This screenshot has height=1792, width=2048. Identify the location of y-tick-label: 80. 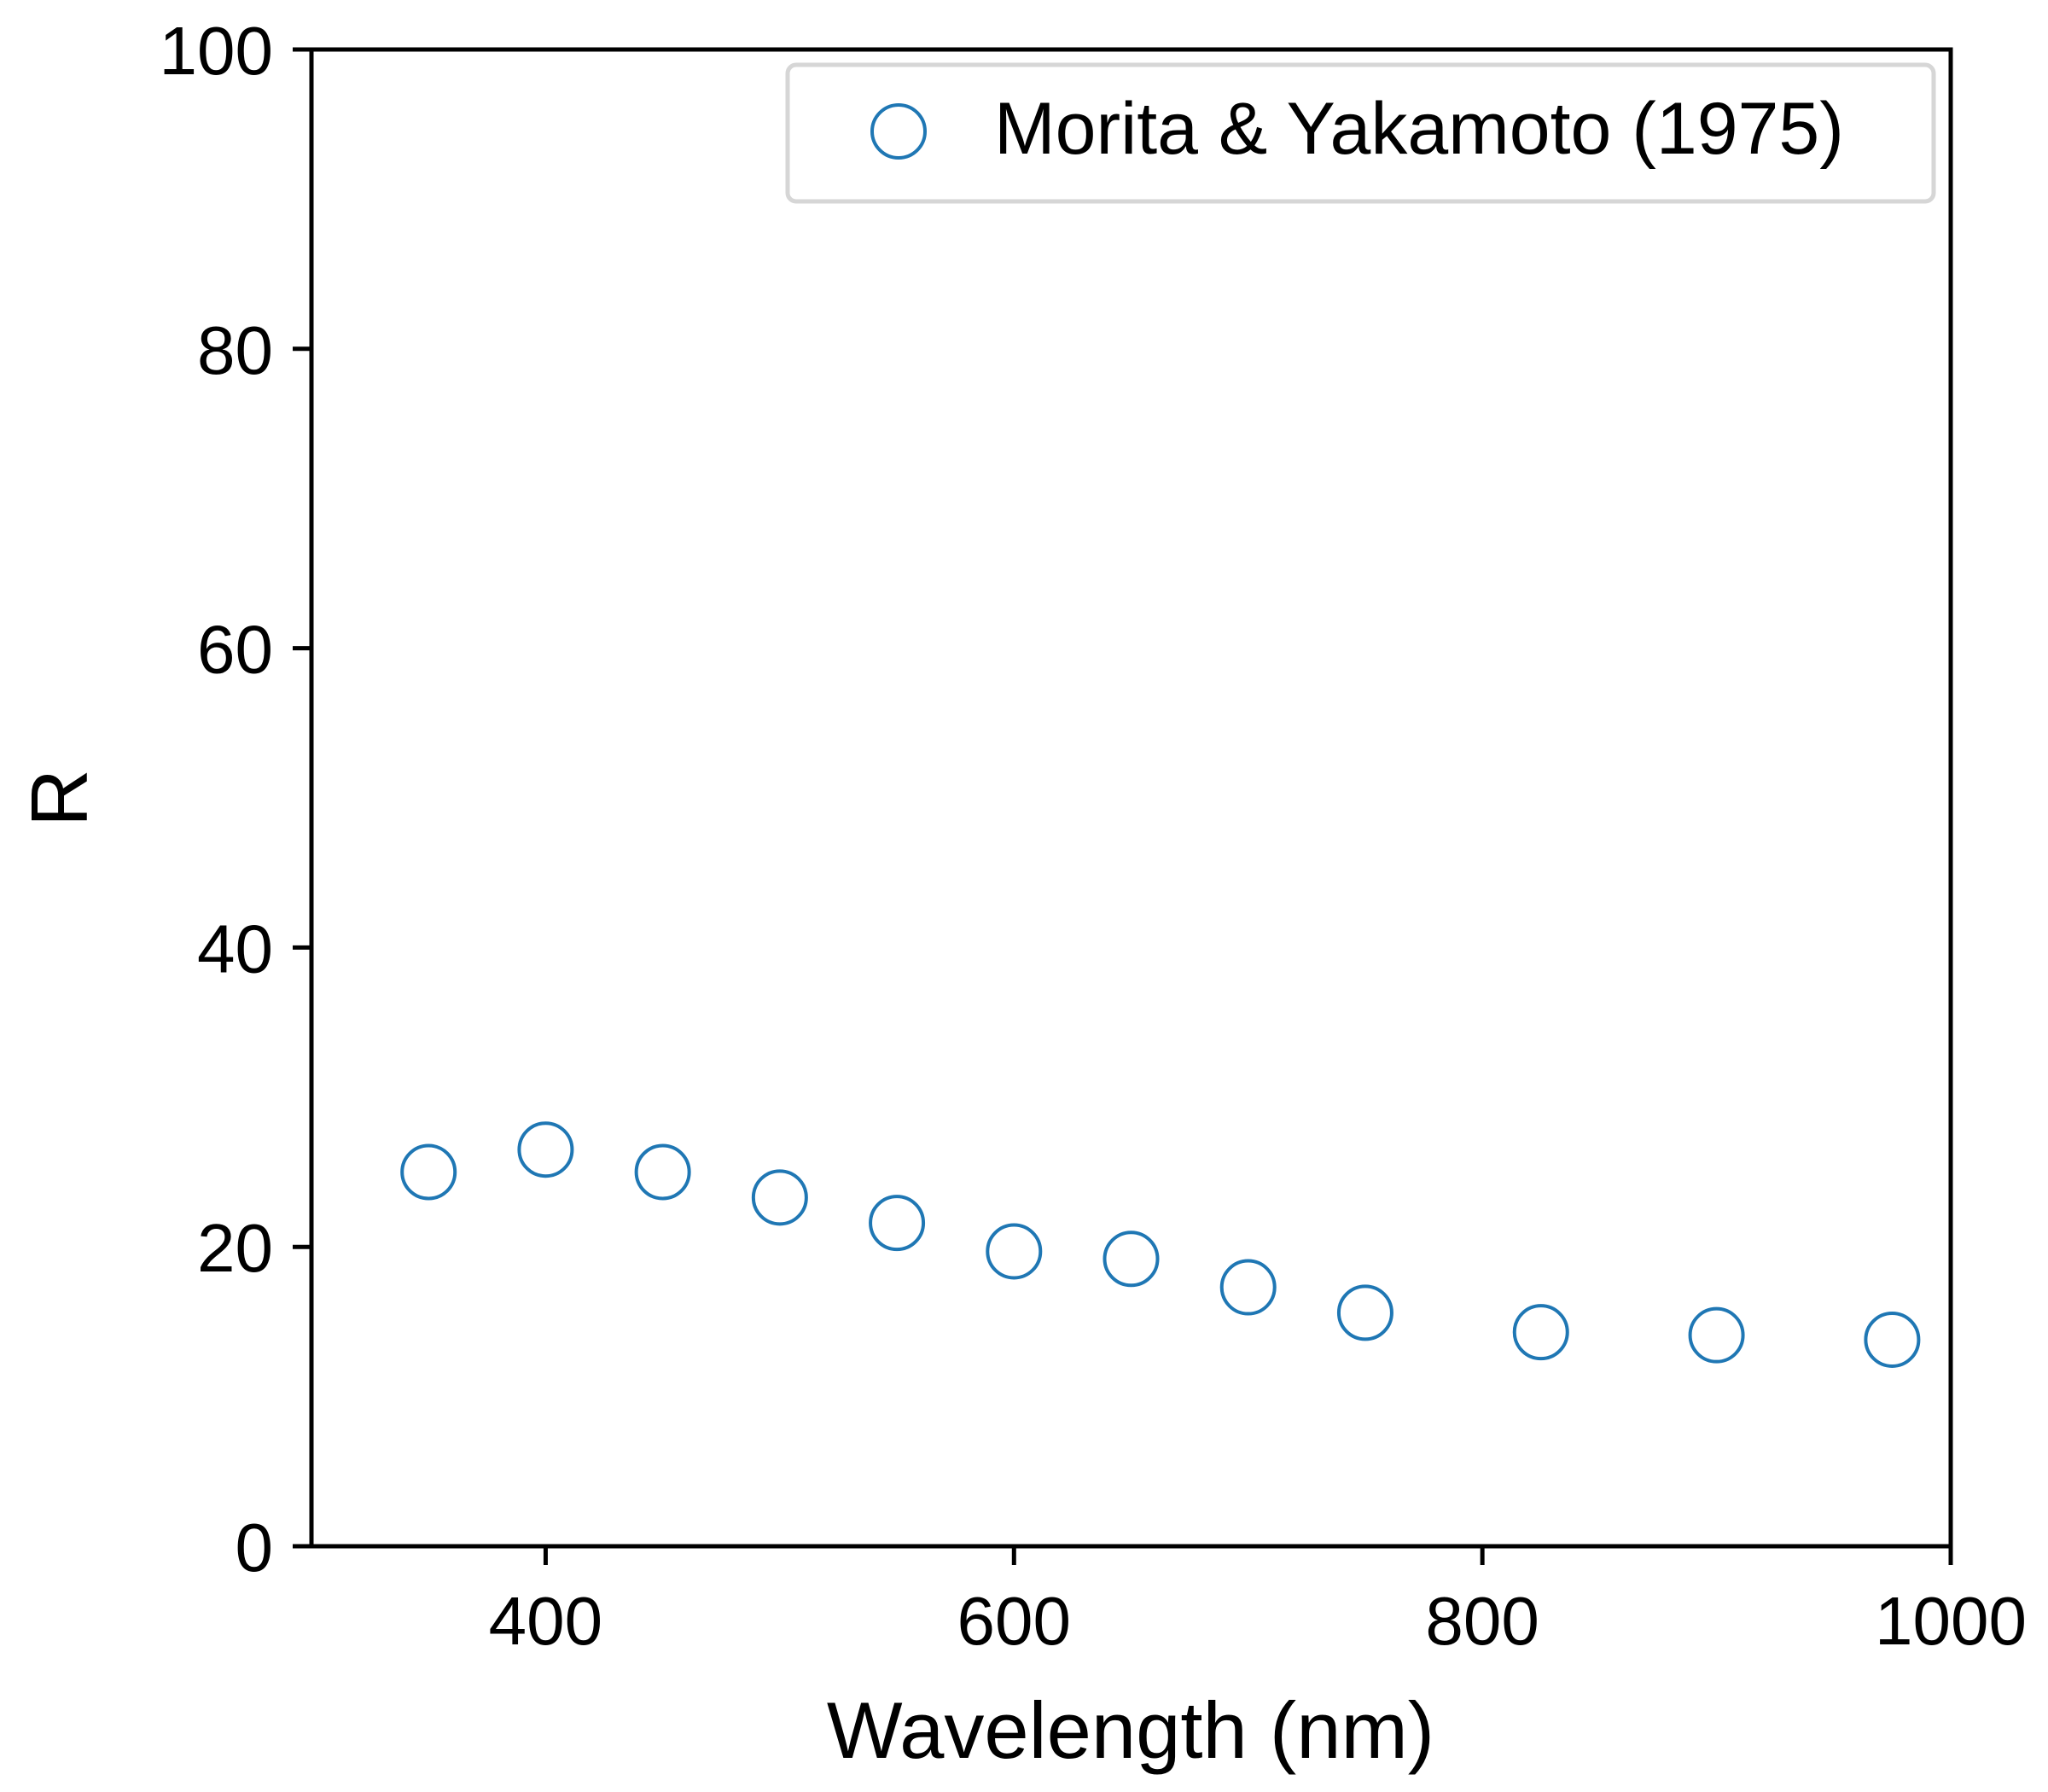
(235, 350).